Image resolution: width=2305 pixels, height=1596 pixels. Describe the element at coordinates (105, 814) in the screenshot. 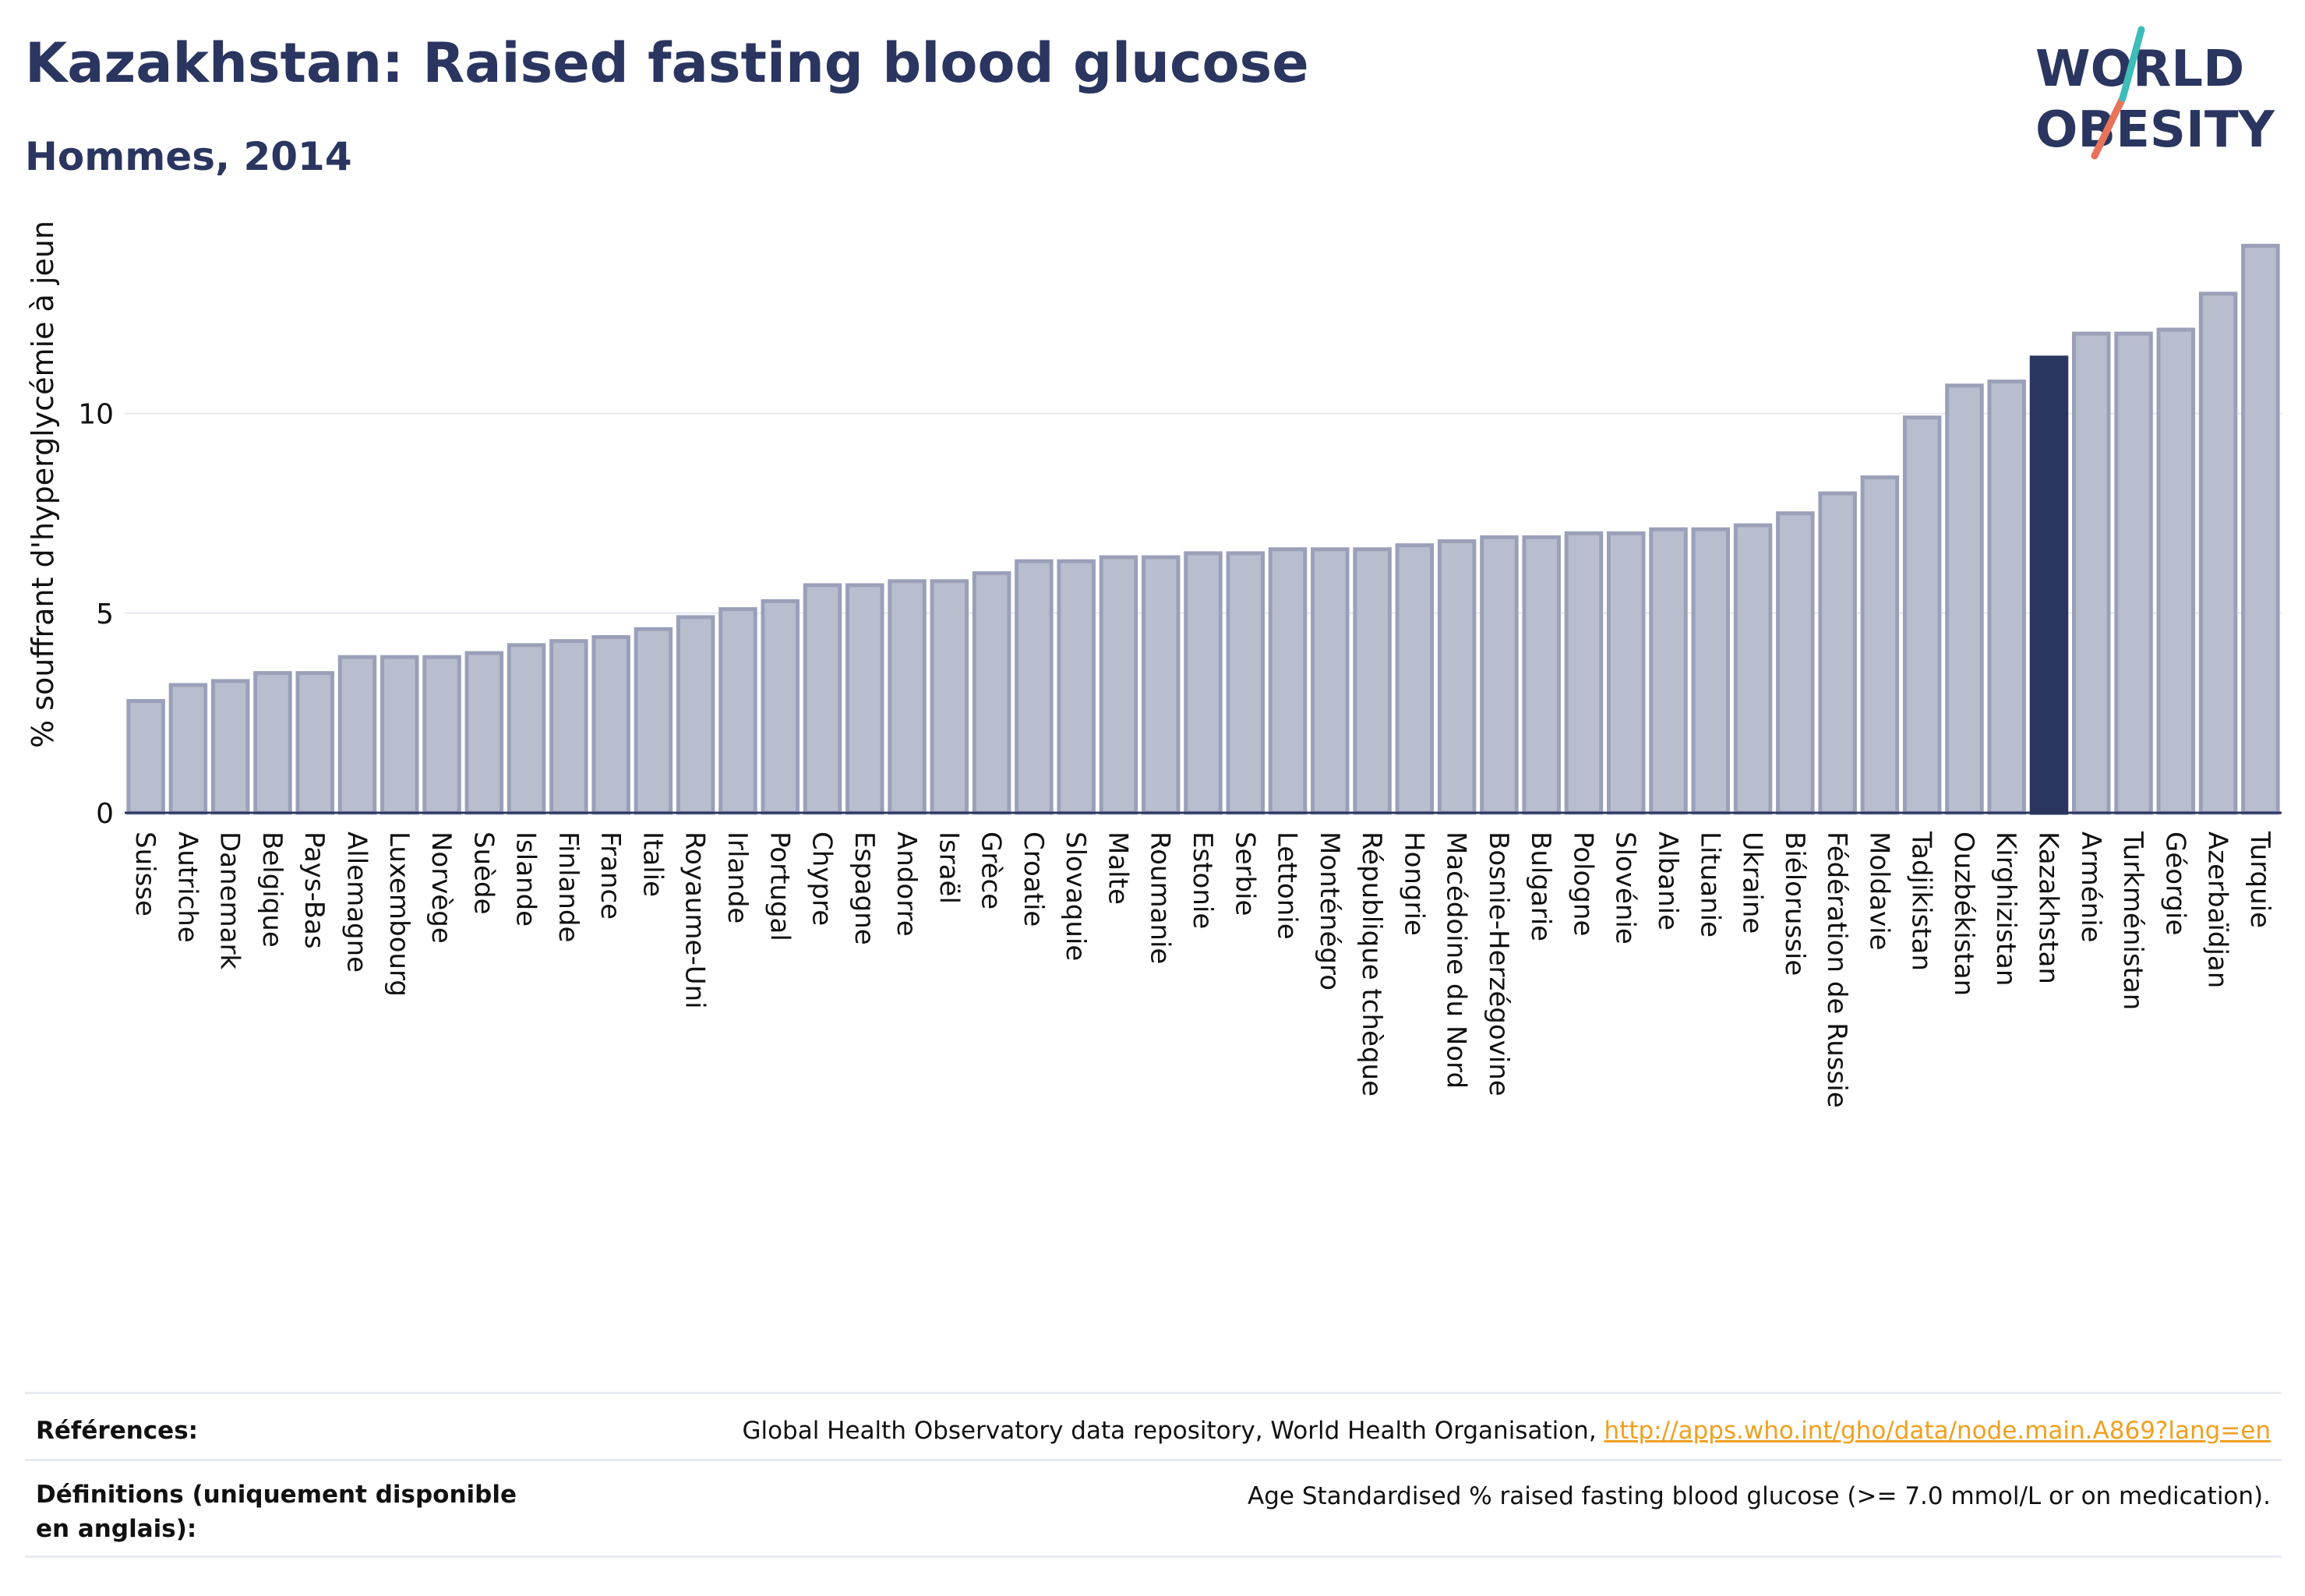

I see `y-tick-label: 0` at that location.